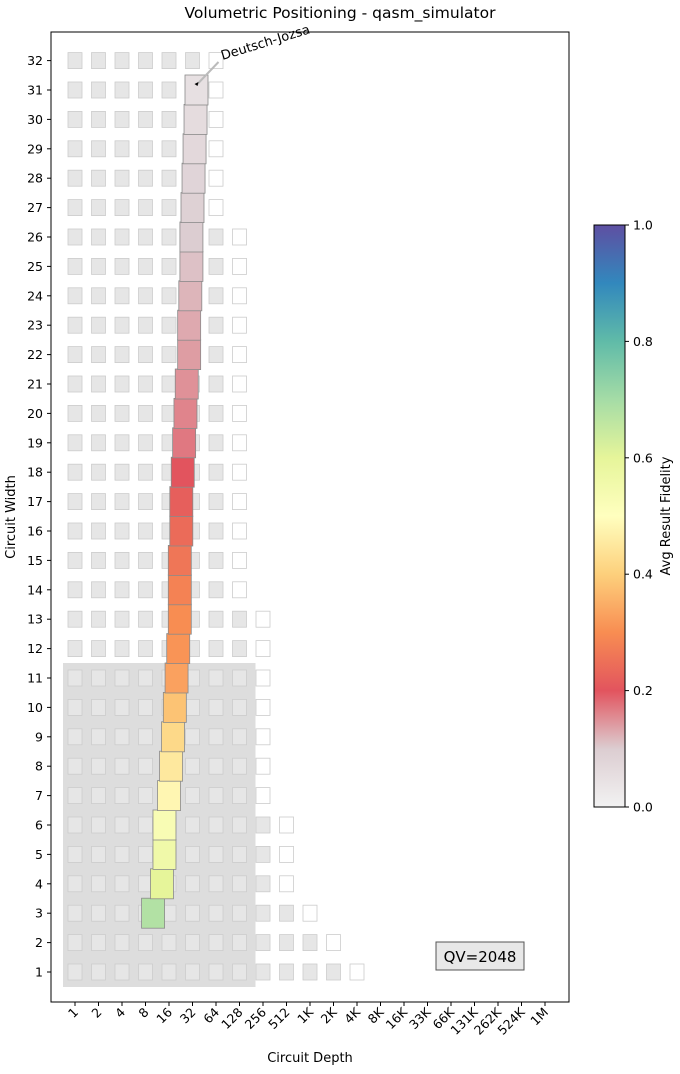  Describe the element at coordinates (208, 73) in the screenshot. I see `annotation-leader` at that location.